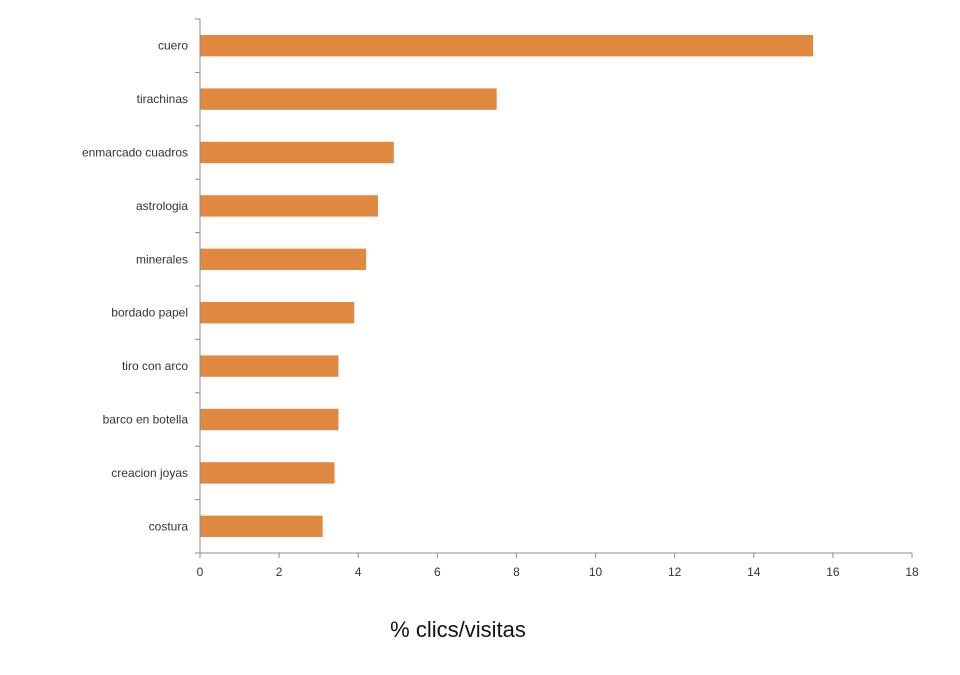 The height and width of the screenshot is (675, 960). Describe the element at coordinates (507, 46) in the screenshot. I see `bar-cuero` at that location.